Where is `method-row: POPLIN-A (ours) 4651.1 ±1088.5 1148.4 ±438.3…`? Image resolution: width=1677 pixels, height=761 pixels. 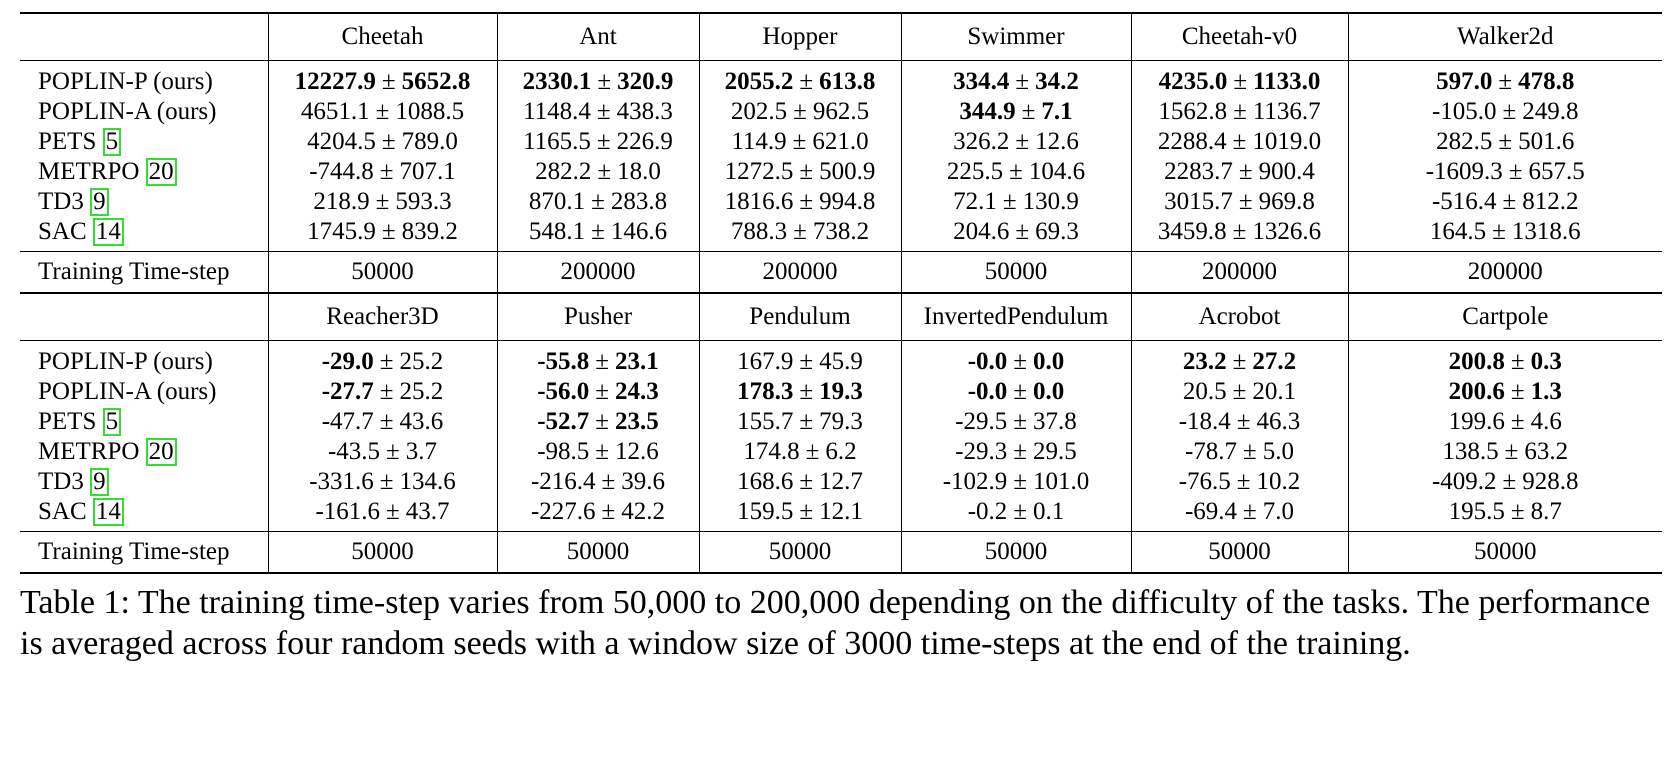 method-row: POPLIN-A (ours) 4651.1 ±1088.5 1148.4 ±438.3… is located at coordinates (841, 112).